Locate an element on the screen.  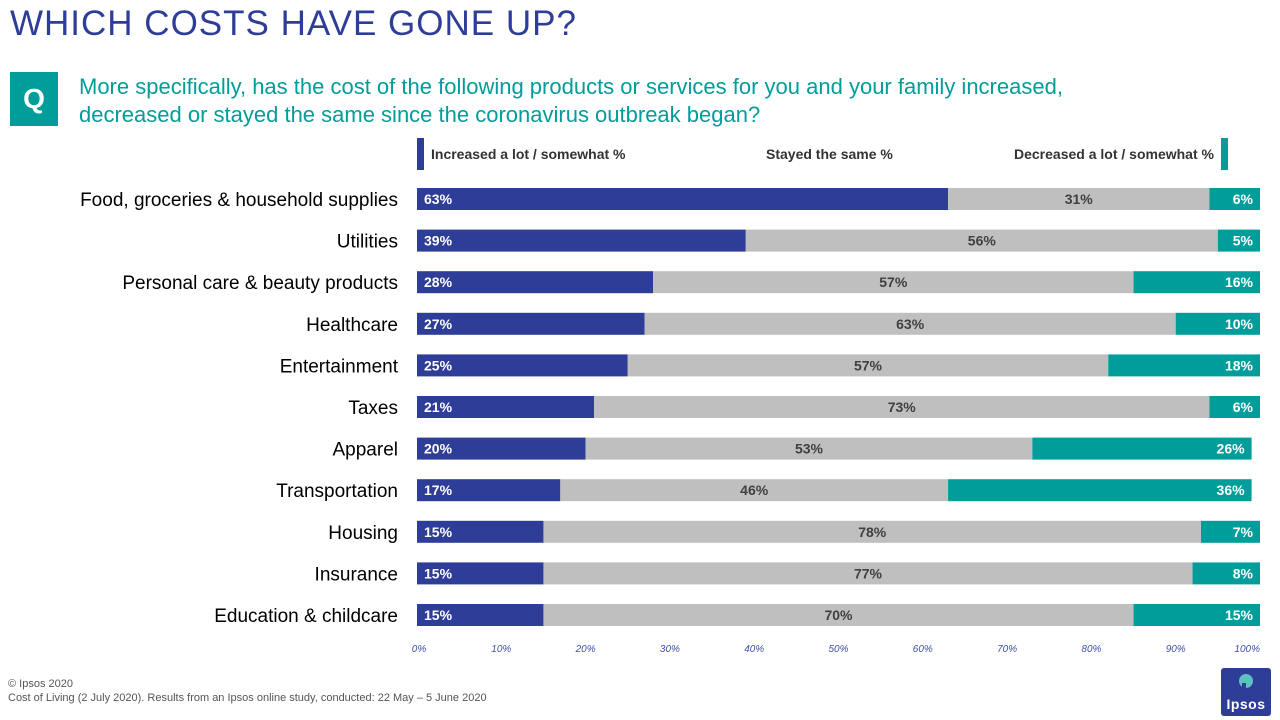
category-label: Food, groceries & household supplies is located at coordinates (239, 200).